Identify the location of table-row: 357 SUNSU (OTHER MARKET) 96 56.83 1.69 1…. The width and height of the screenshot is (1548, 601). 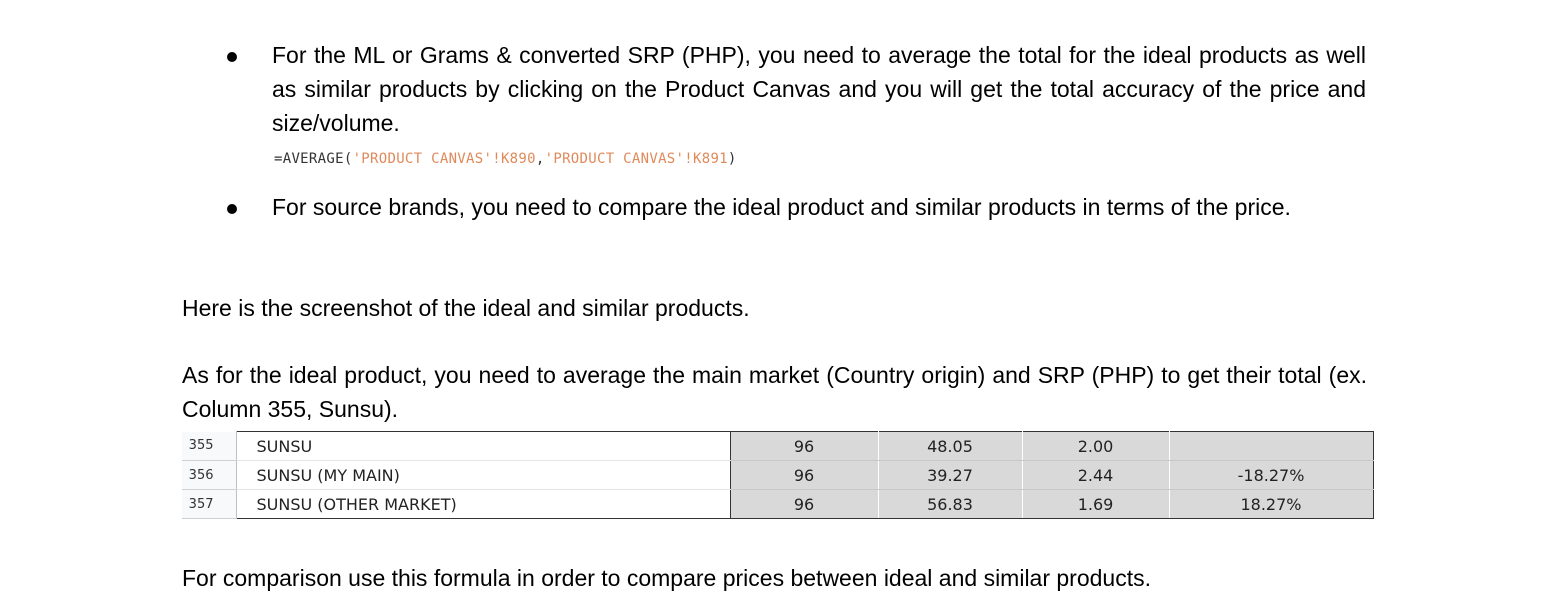
(778, 504).